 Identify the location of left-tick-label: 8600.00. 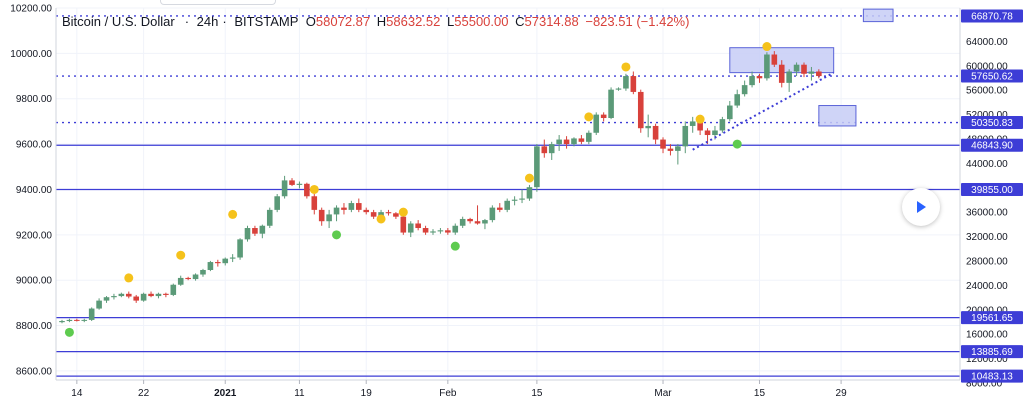
(34, 371).